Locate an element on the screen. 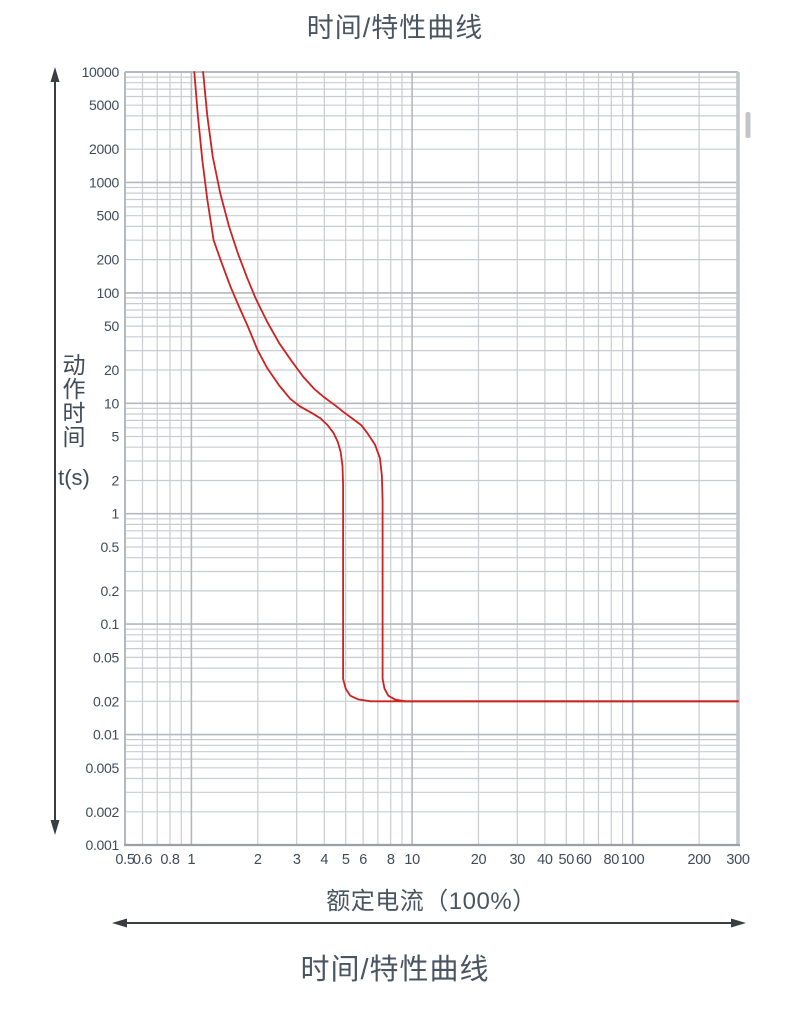 The image size is (790, 1013). y-tick-label: 1000 is located at coordinates (104, 182).